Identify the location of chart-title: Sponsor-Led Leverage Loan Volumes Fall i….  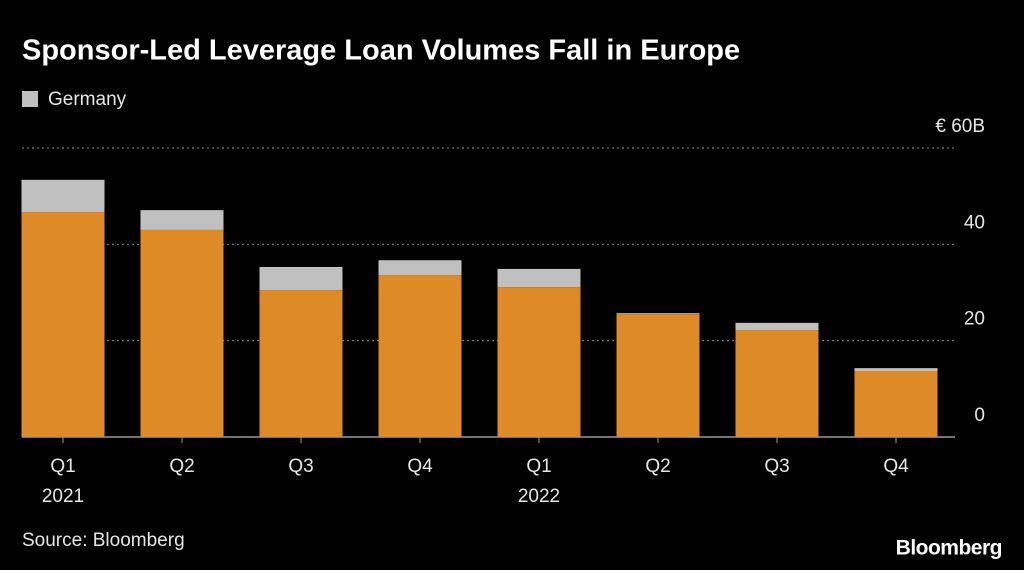
(381, 51).